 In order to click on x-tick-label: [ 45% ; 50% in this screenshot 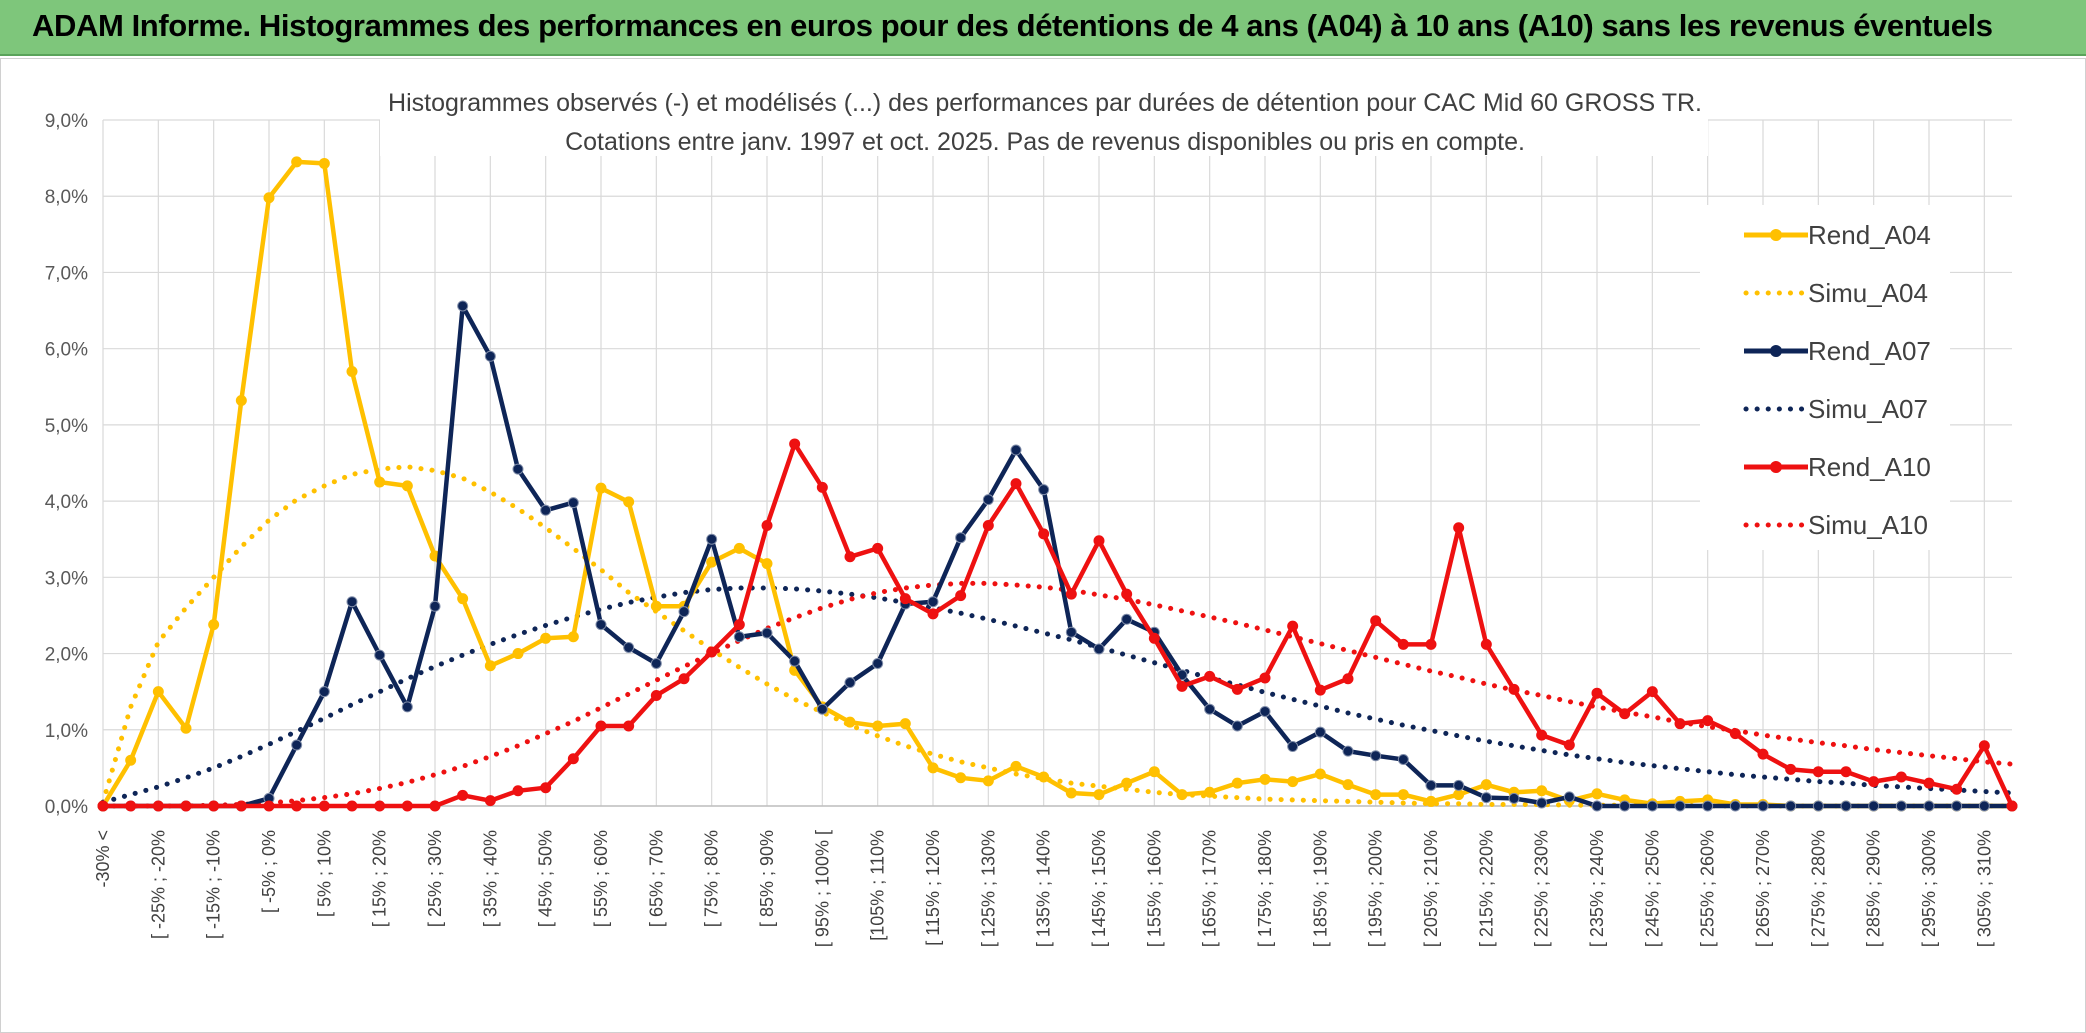, I will do `click(546, 878)`.